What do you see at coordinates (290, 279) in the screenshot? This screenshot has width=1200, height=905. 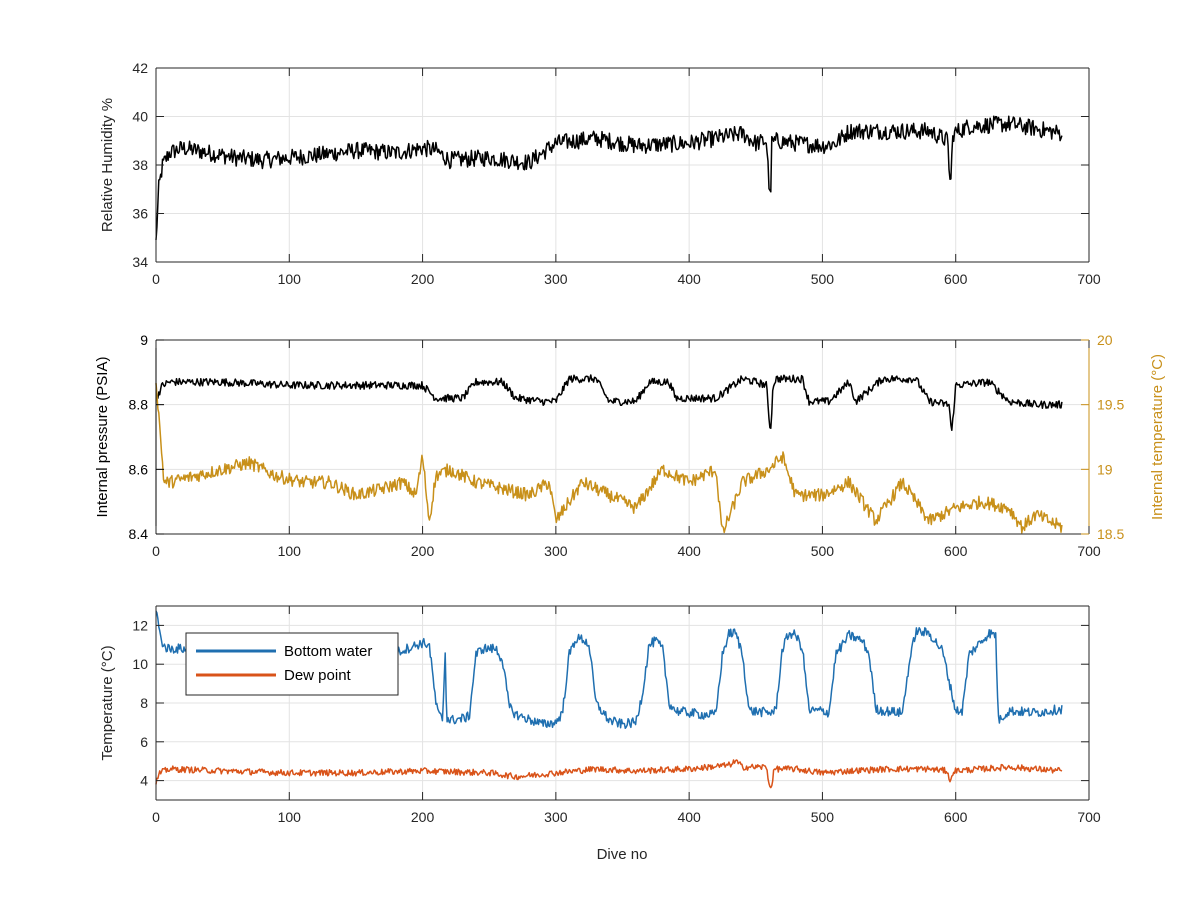 I see `humidity-x-tick-label: 100` at bounding box center [290, 279].